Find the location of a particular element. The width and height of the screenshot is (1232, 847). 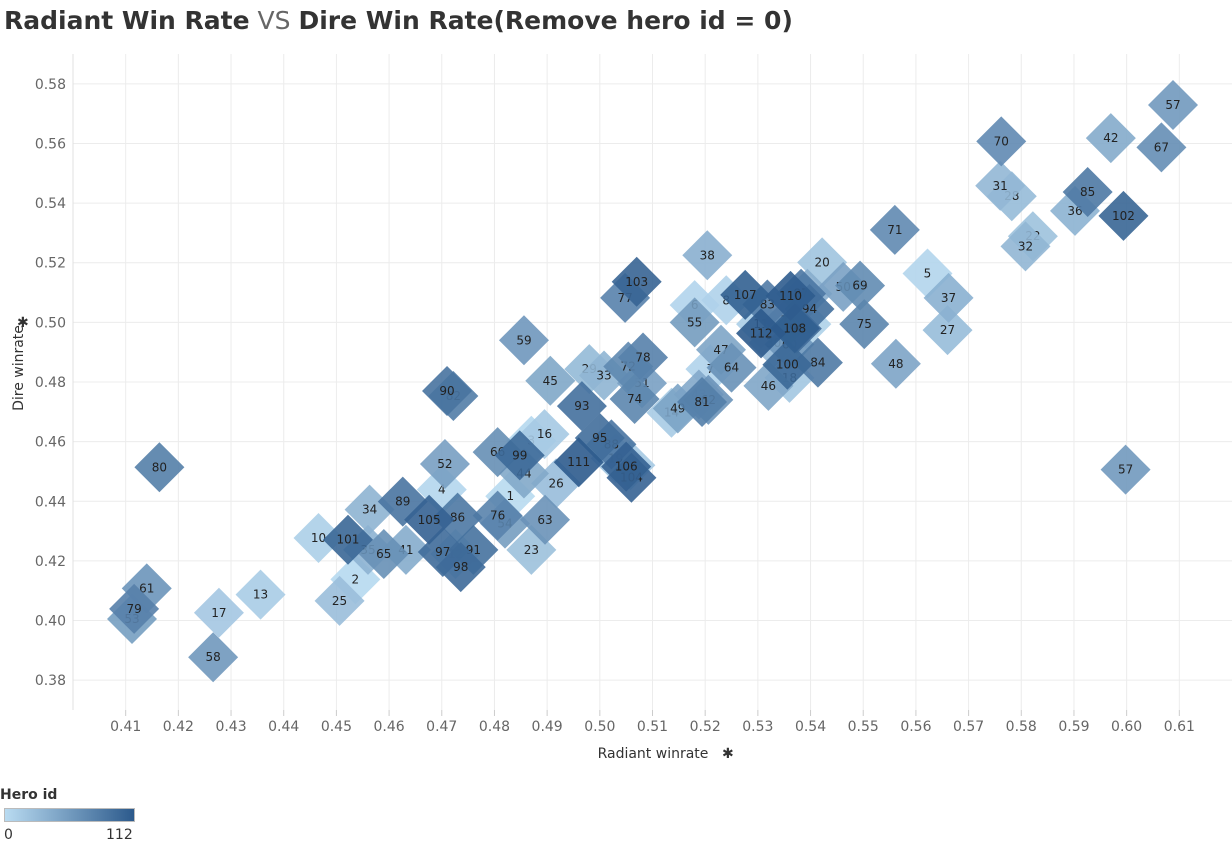

point-hero-98: 98 is located at coordinates (460, 567).